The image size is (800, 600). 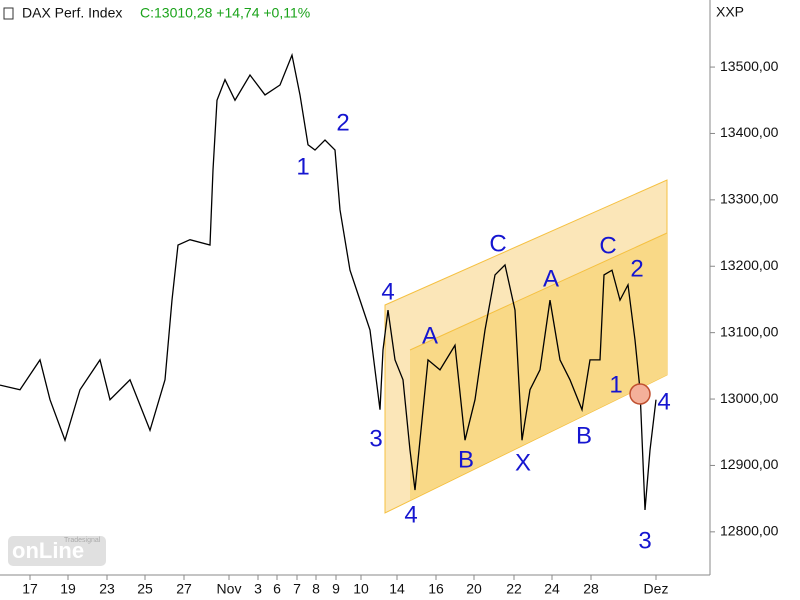 I want to click on marker-circle, so click(x=640, y=394).